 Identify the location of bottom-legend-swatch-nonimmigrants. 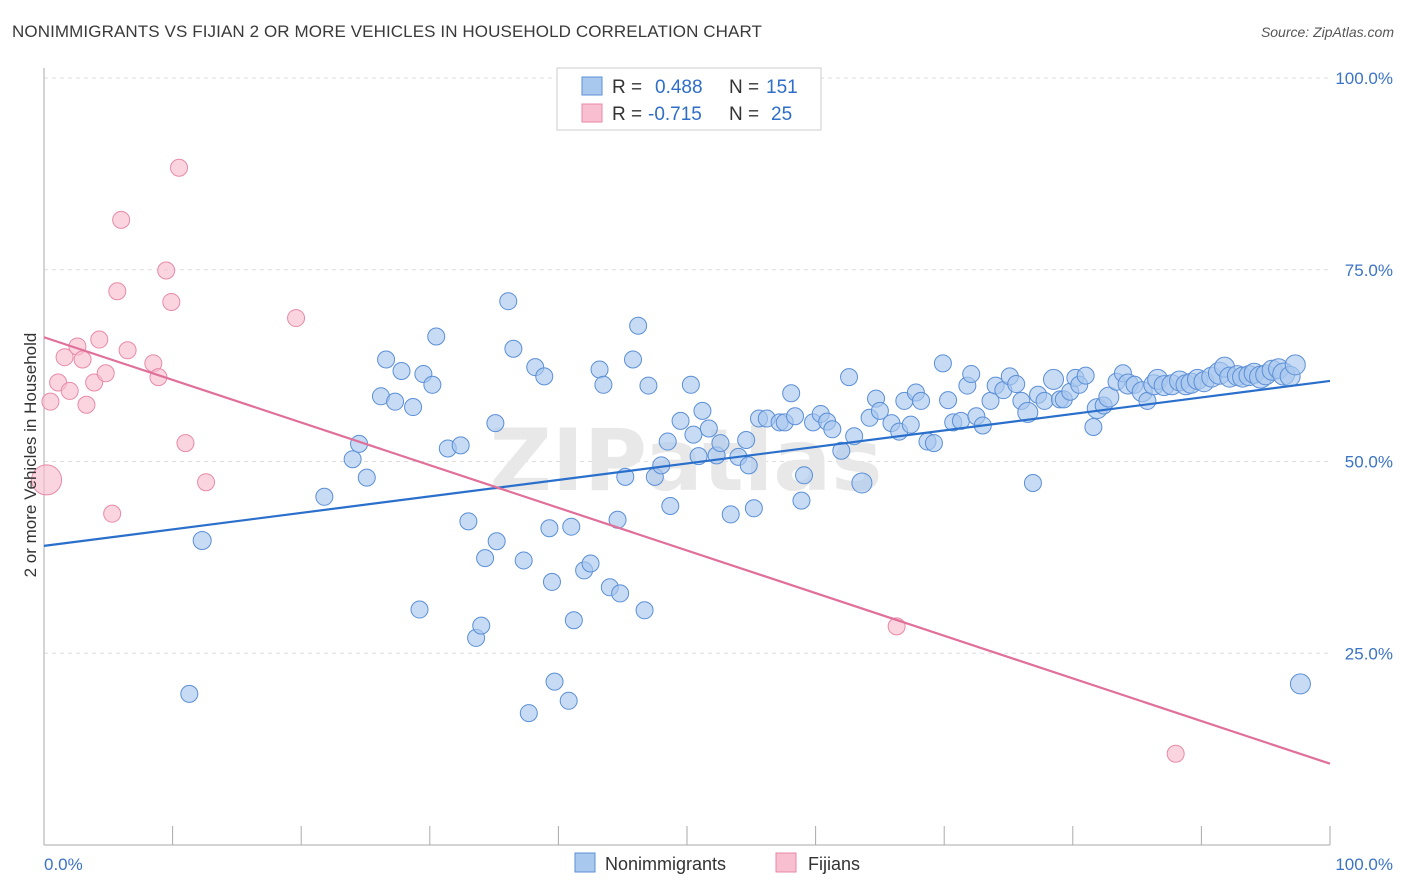
(585, 862).